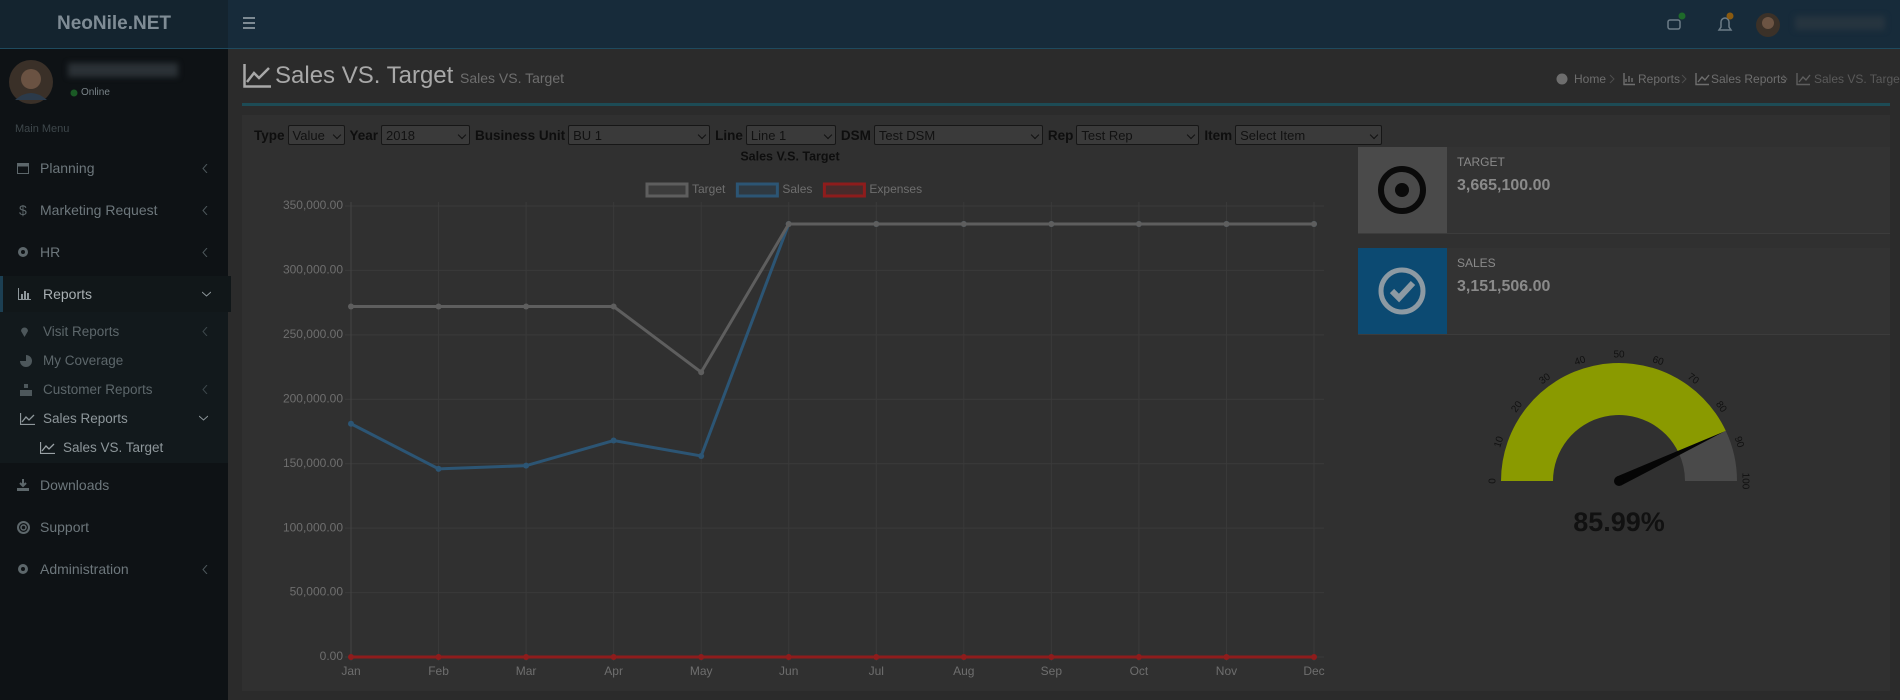 The width and height of the screenshot is (1900, 700). Describe the element at coordinates (114, 485) in the screenshot. I see `menu-item: Downloads` at that location.